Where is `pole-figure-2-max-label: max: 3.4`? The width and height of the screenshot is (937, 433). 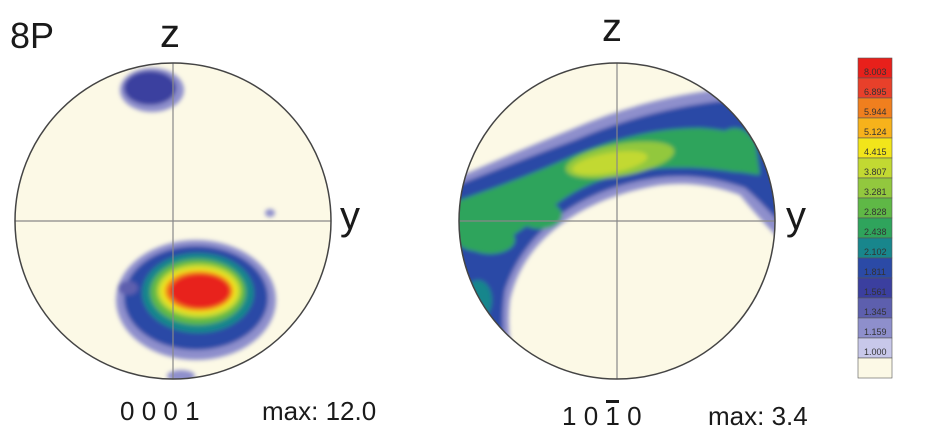 pole-figure-2-max-label: max: 3.4 is located at coordinates (758, 416).